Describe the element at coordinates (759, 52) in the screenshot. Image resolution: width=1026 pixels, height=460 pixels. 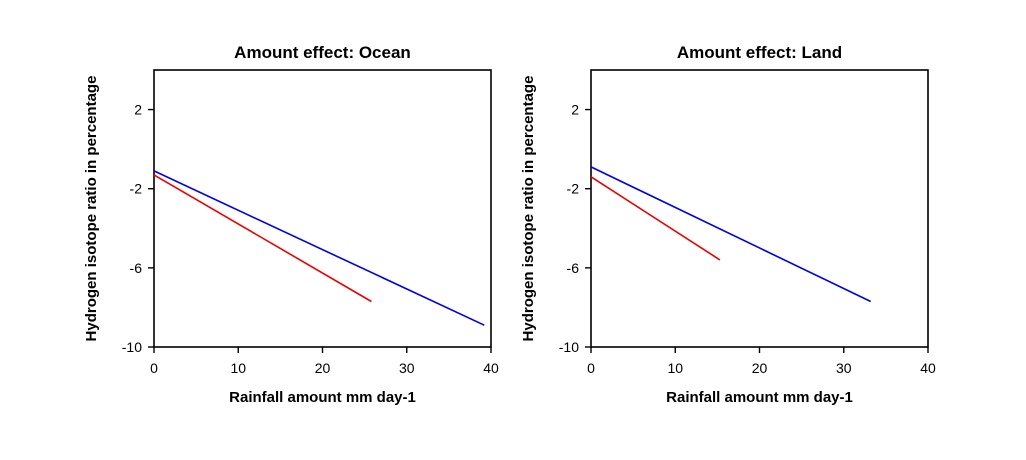
I see `chart-title: Amount effect: Land` at that location.